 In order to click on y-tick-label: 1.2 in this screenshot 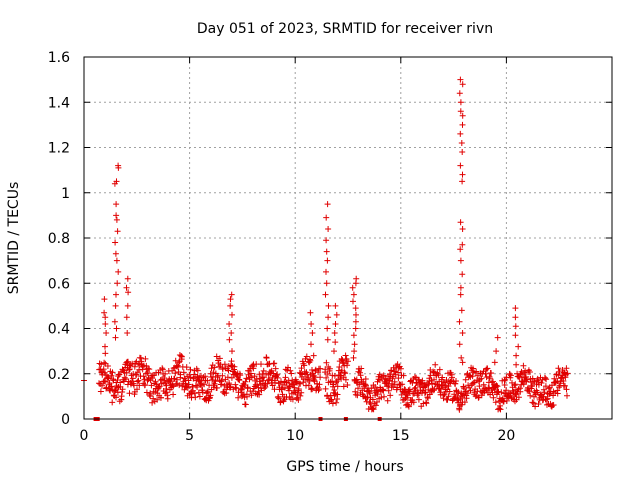, I will do `click(59, 149)`.